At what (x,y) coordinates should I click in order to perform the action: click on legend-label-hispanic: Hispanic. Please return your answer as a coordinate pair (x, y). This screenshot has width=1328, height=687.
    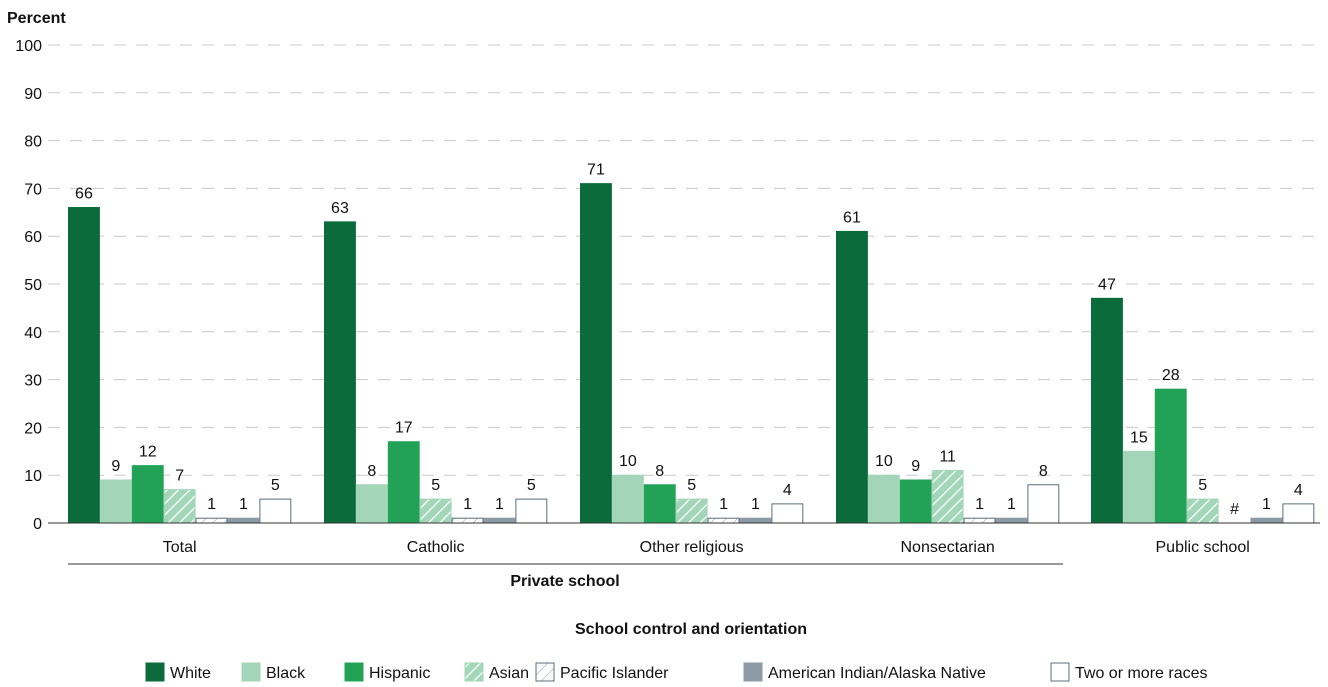
    Looking at the image, I should click on (399, 673).